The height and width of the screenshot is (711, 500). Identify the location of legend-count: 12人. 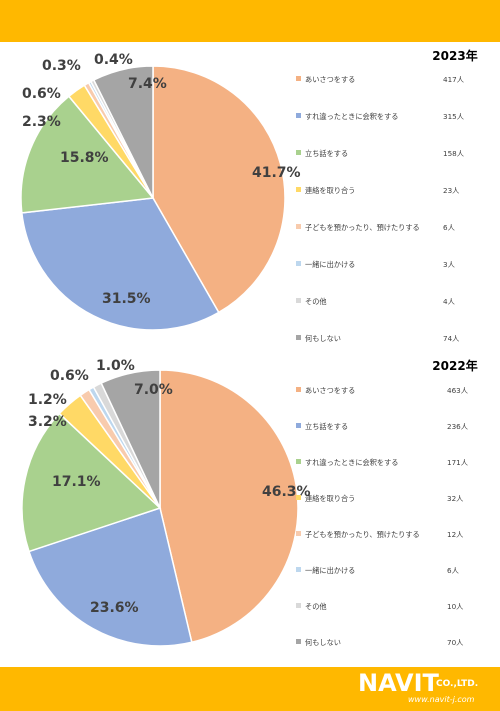
(455, 534).